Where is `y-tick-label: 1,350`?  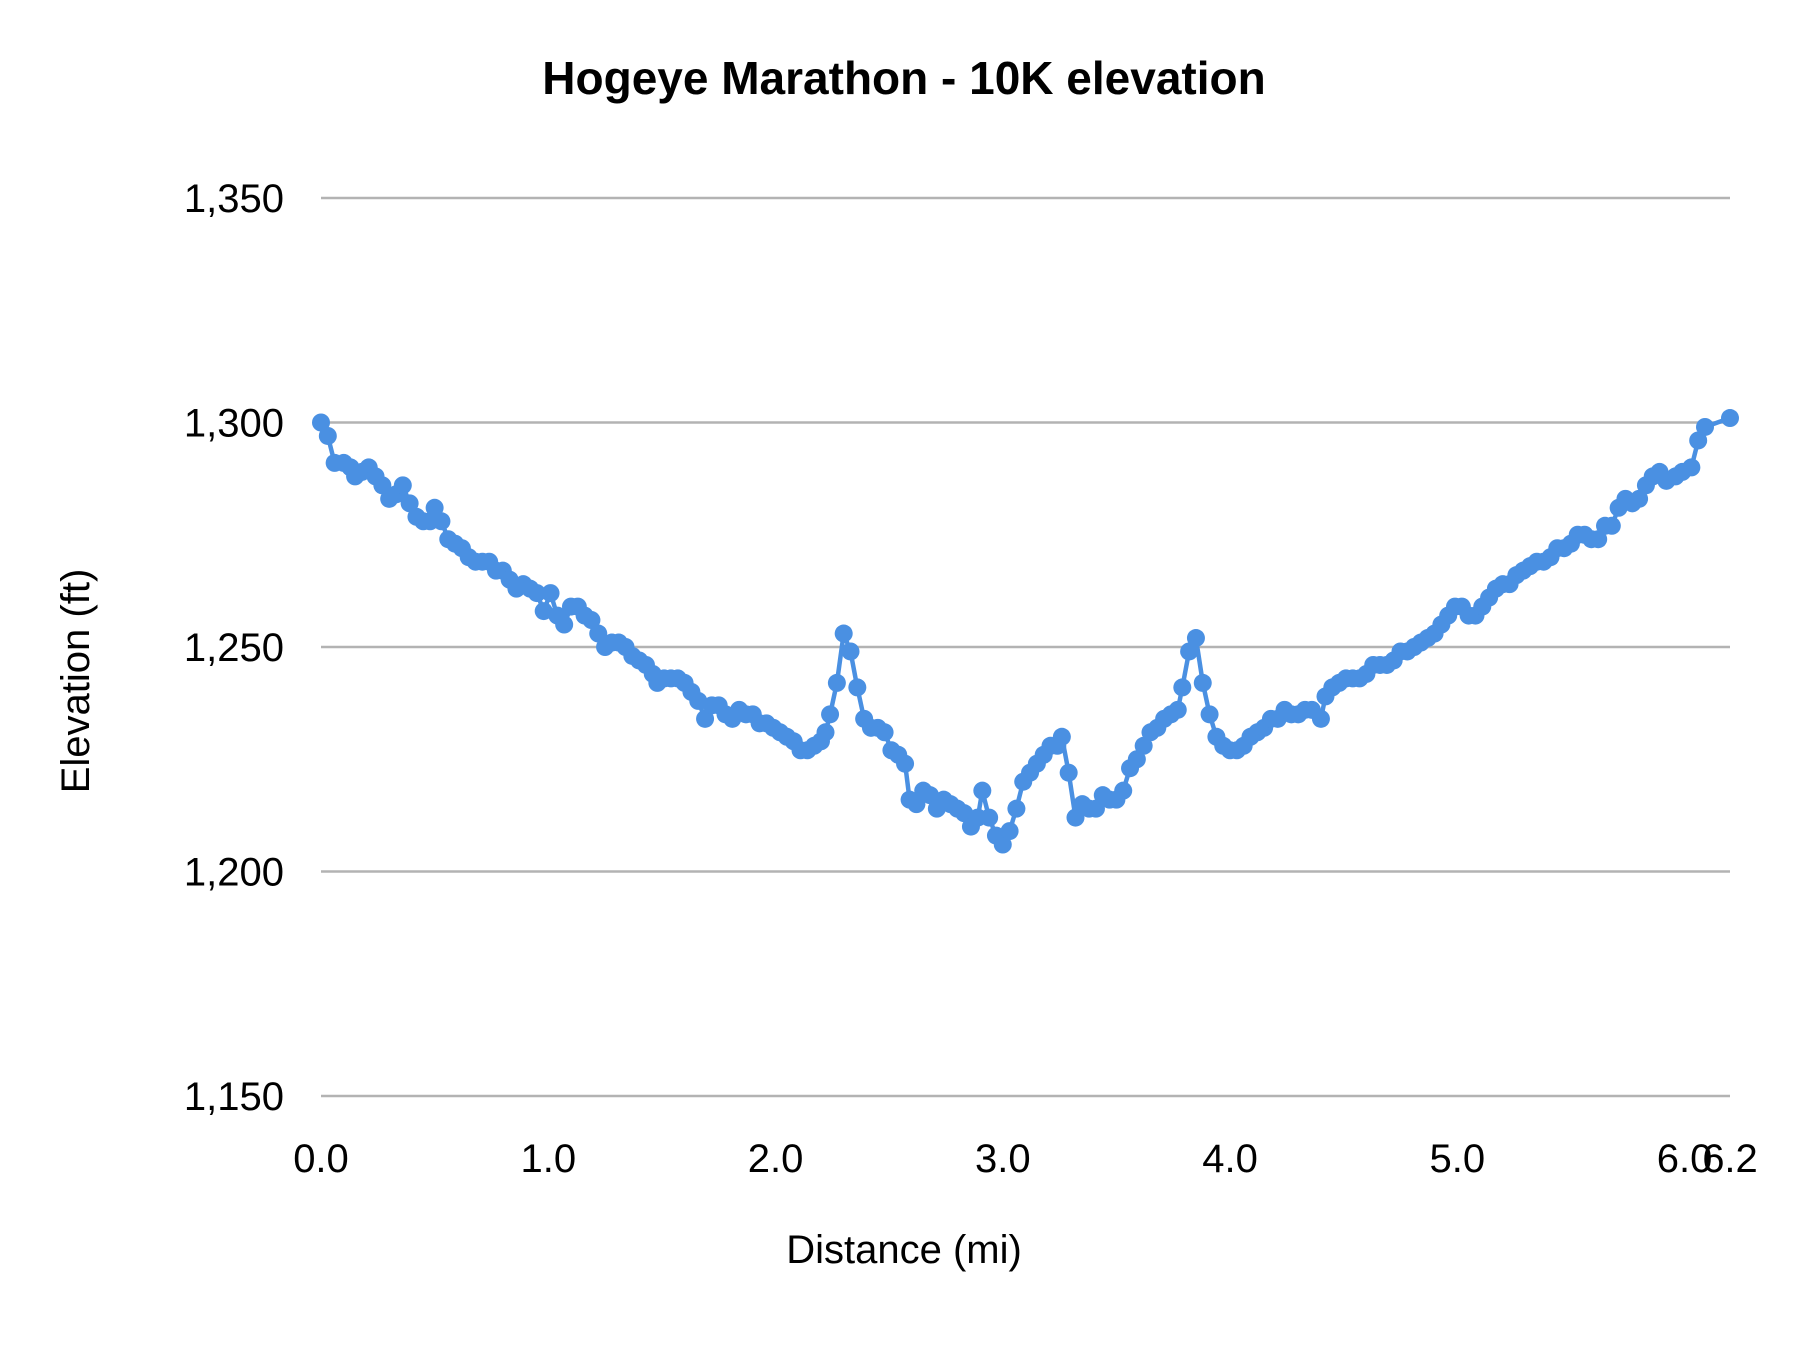
y-tick-label: 1,350 is located at coordinates (234, 199).